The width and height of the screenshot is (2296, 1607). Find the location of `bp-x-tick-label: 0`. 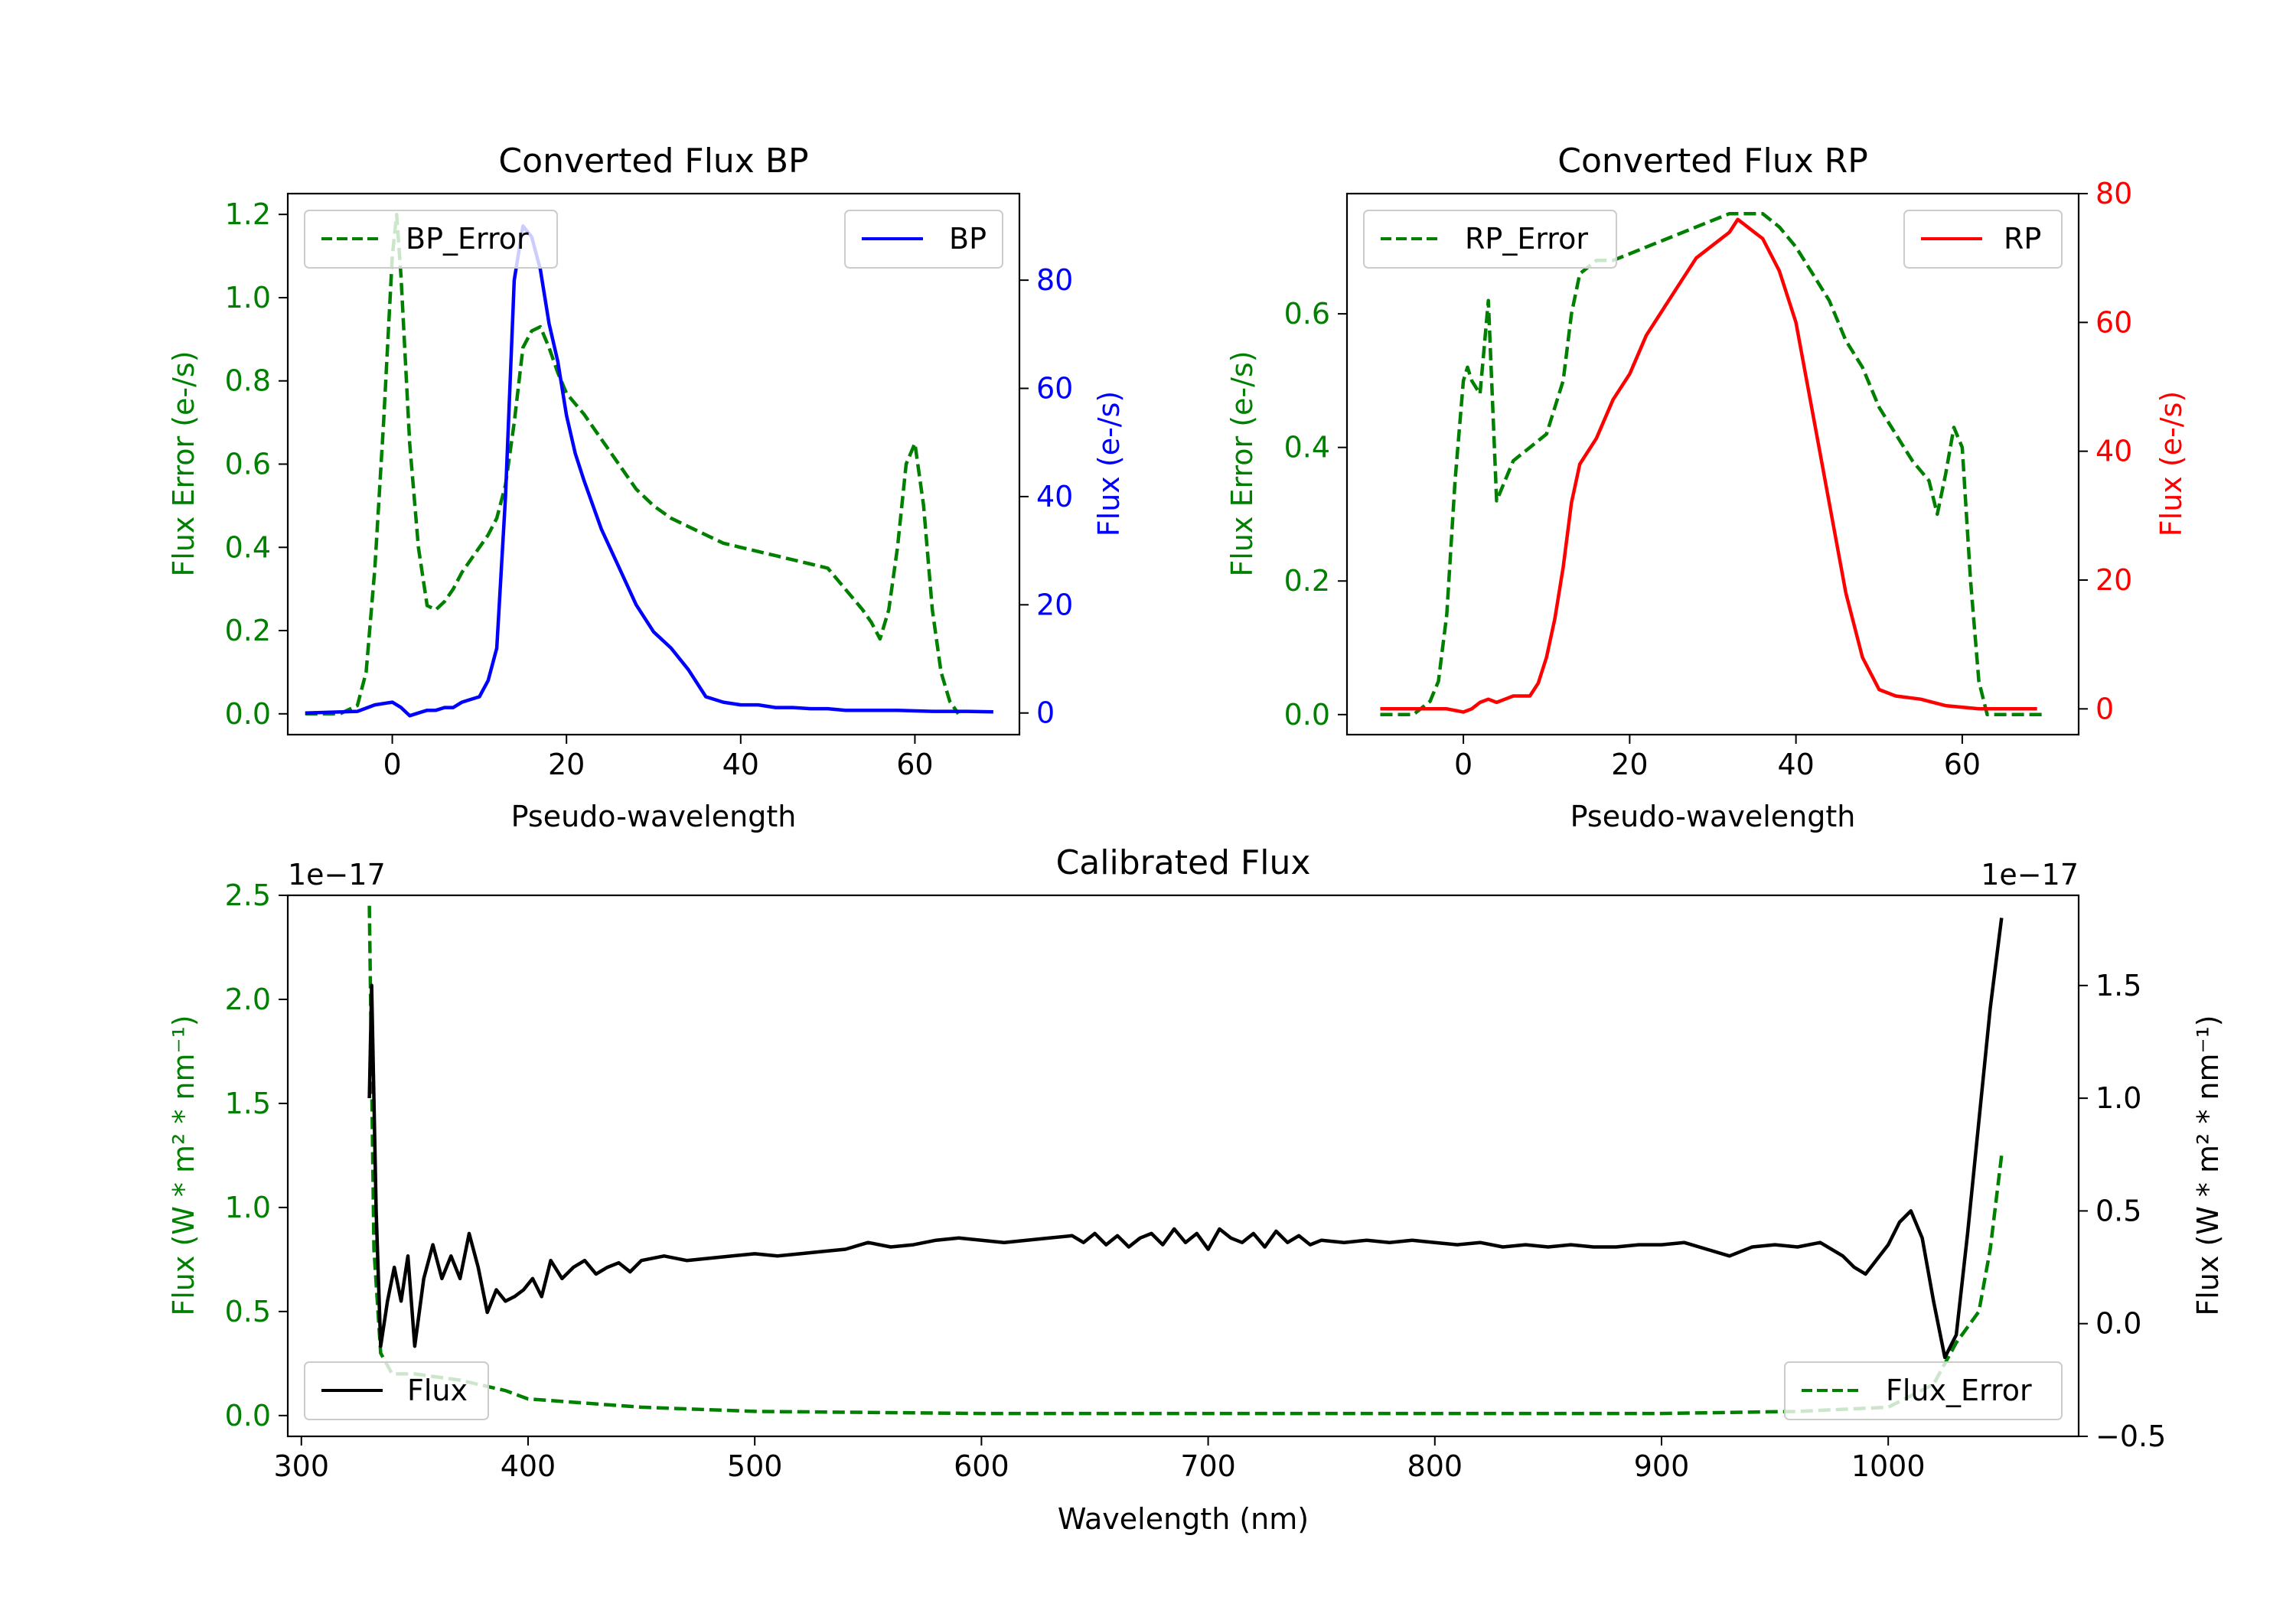

bp-x-tick-label: 0 is located at coordinates (392, 764).